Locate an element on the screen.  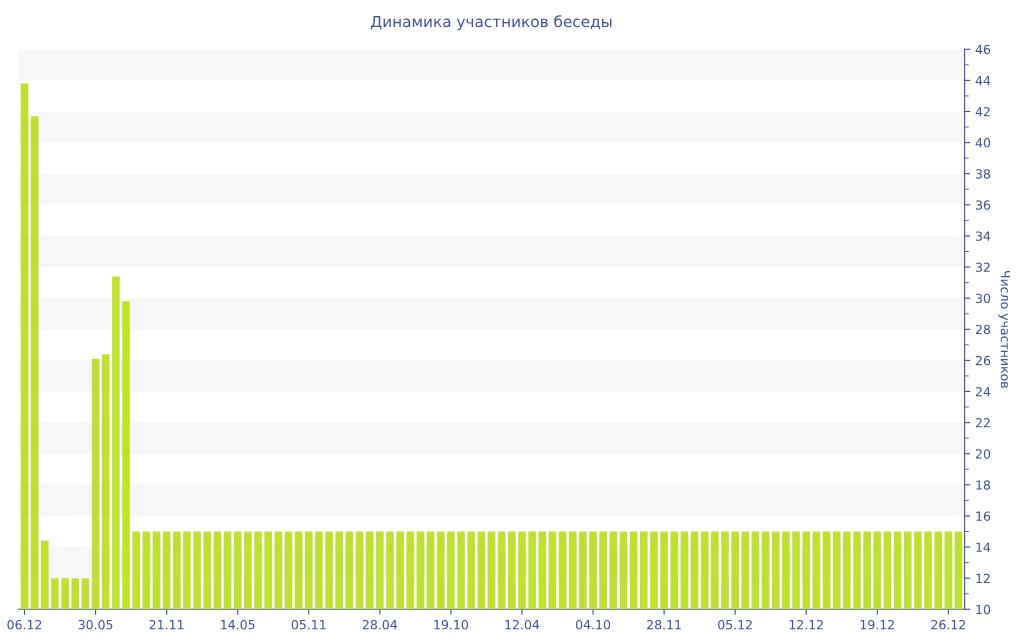
x-tick-label: 14.05 is located at coordinates (238, 624).